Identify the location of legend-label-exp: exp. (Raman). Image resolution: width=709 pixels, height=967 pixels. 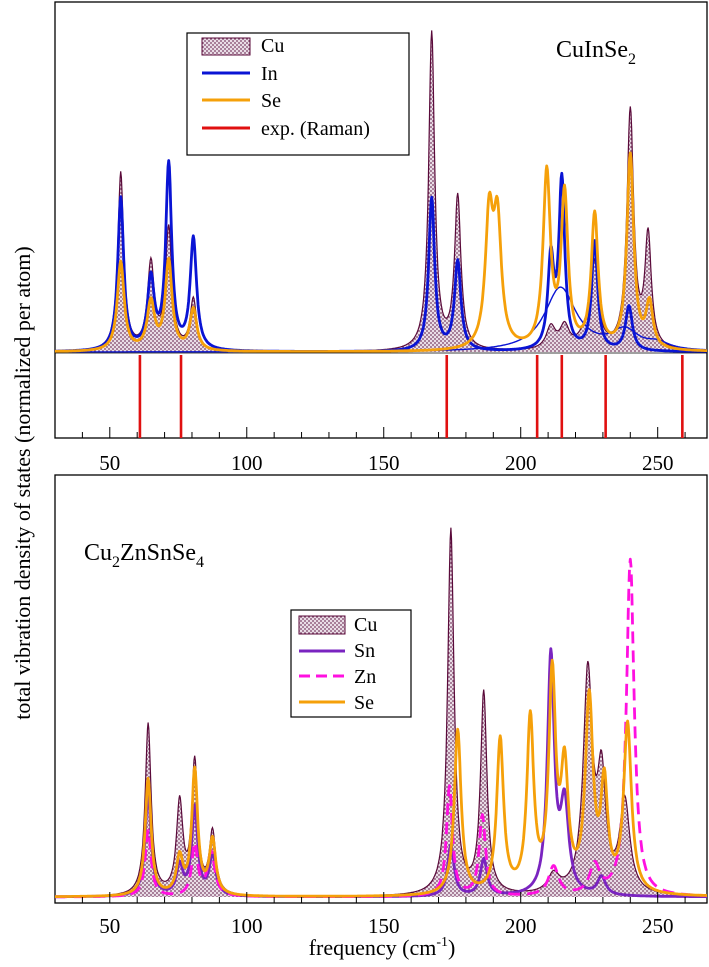
(315, 129).